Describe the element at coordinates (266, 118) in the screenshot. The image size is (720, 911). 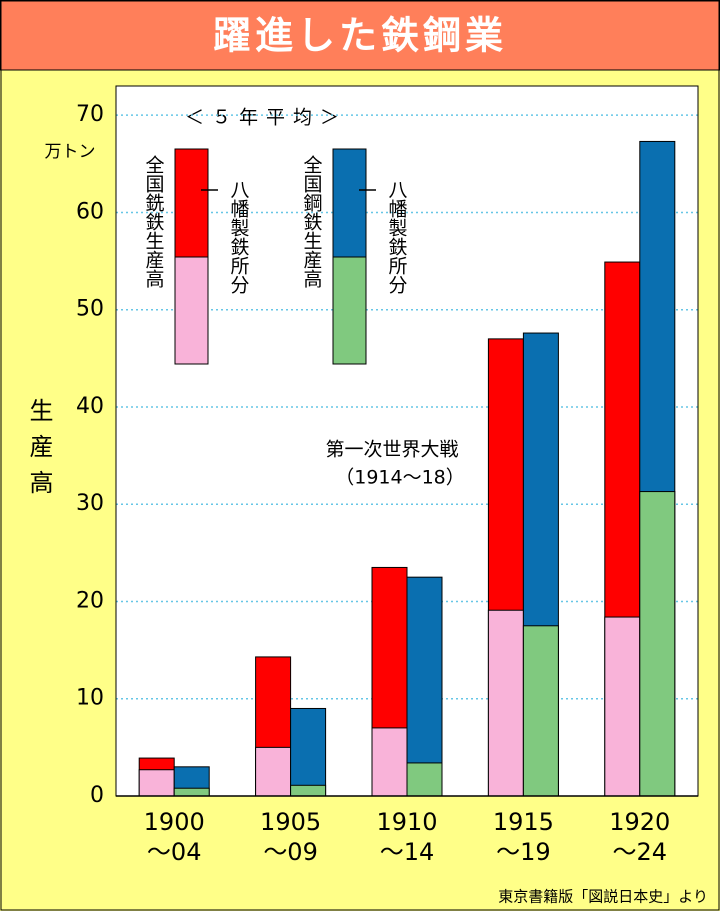
I see `legend-title: ＜５年平均＞` at that location.